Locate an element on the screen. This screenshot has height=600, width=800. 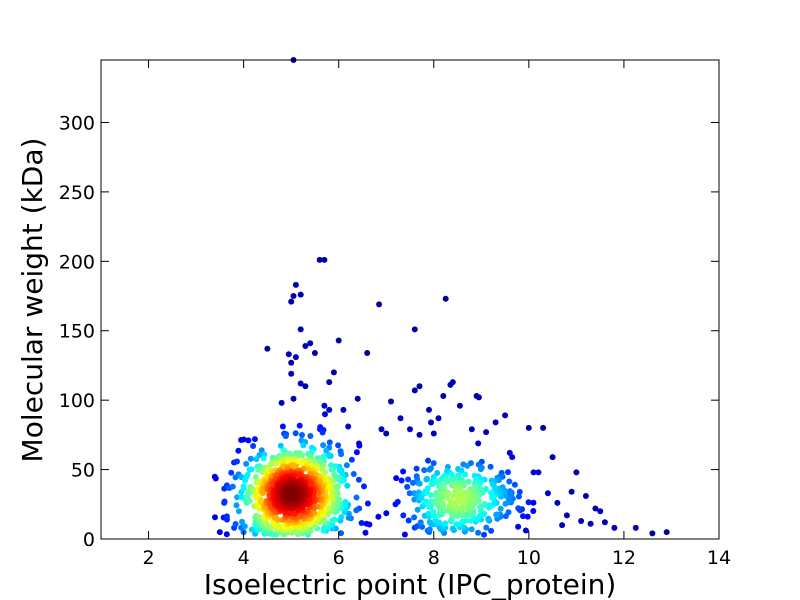
y-tick-label: 300 is located at coordinates (77, 123).